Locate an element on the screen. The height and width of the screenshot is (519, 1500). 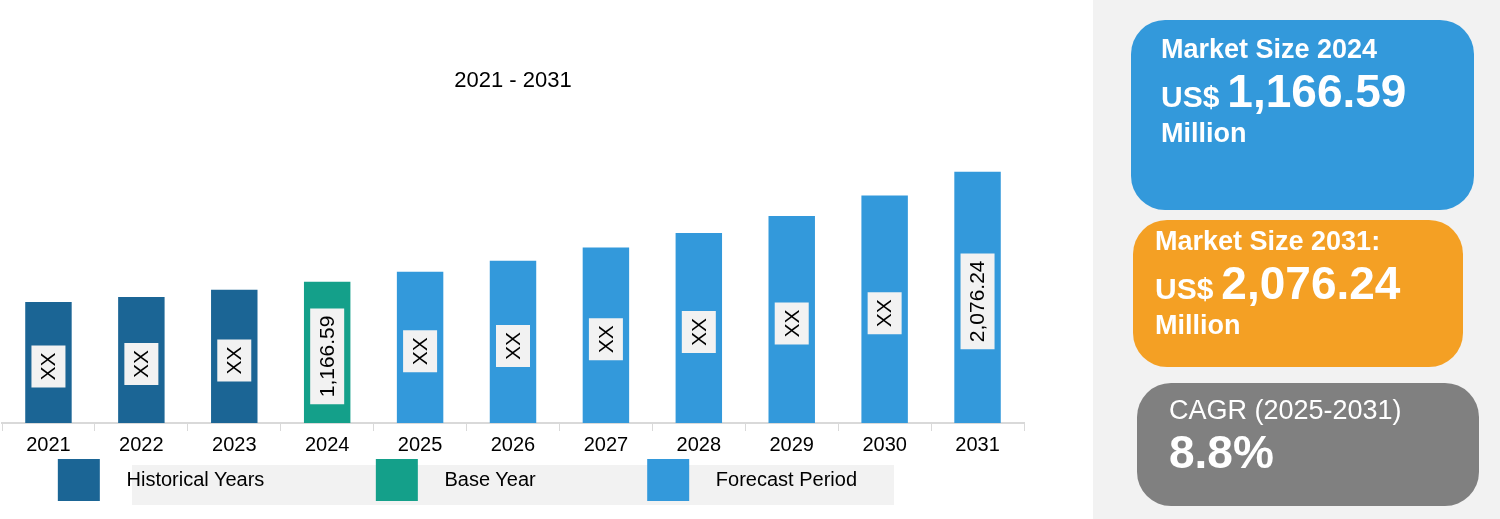
info-card: Market Size 2024 US$ 1,166.59 Million is located at coordinates (1302, 115).